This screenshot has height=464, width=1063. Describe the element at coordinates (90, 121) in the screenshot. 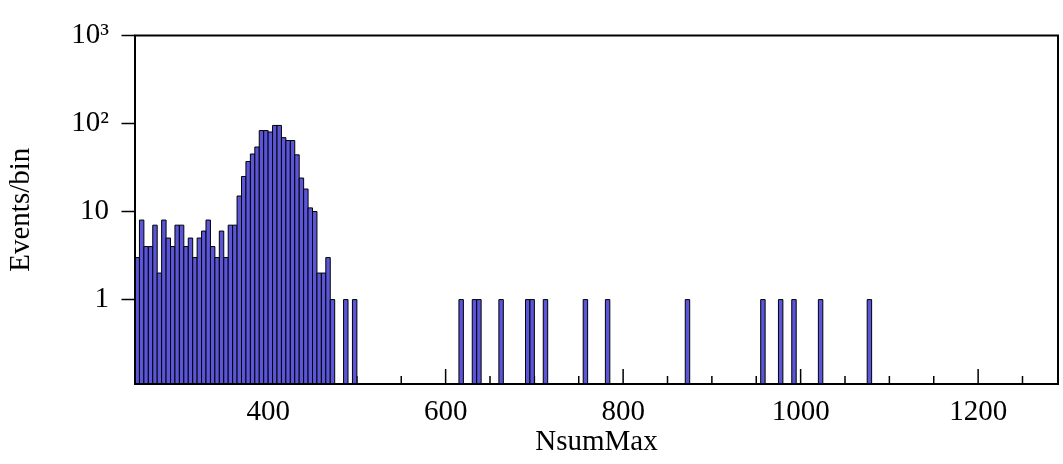

I see `y-tick-label: 10²` at that location.